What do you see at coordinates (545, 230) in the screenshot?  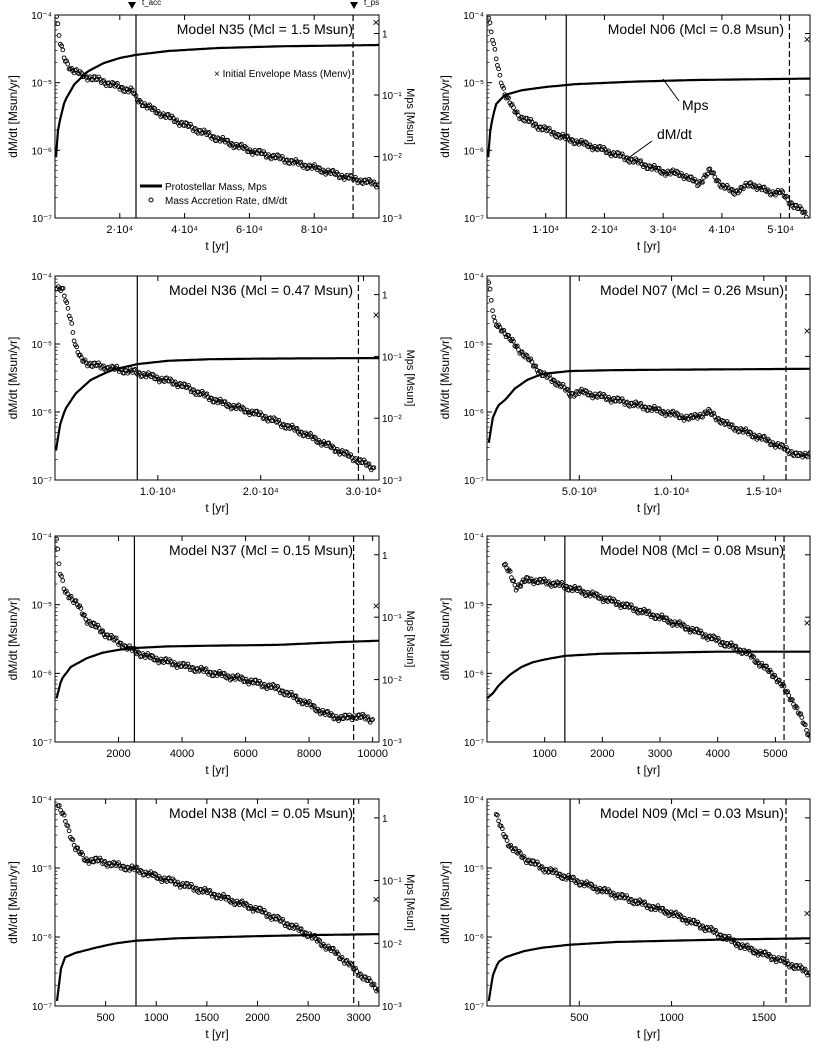 I see `x-tick-label: 1·10⁴` at bounding box center [545, 230].